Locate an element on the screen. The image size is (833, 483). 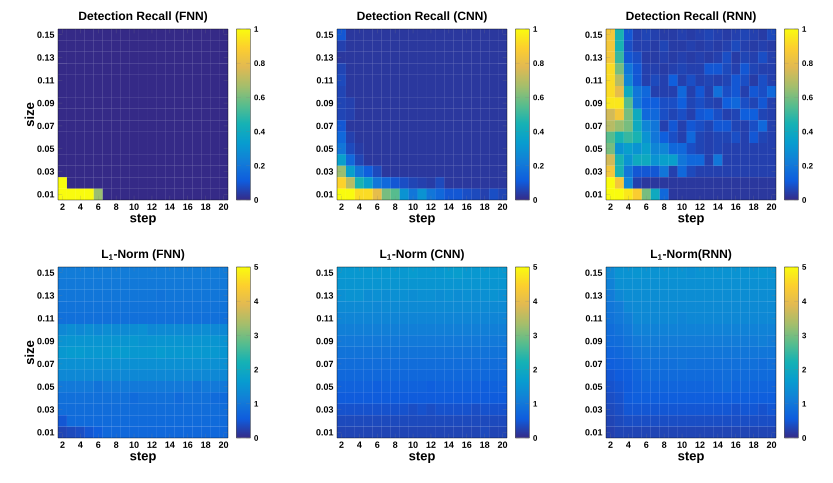
chart-title: Detection Recall (RNN) is located at coordinates (691, 16).